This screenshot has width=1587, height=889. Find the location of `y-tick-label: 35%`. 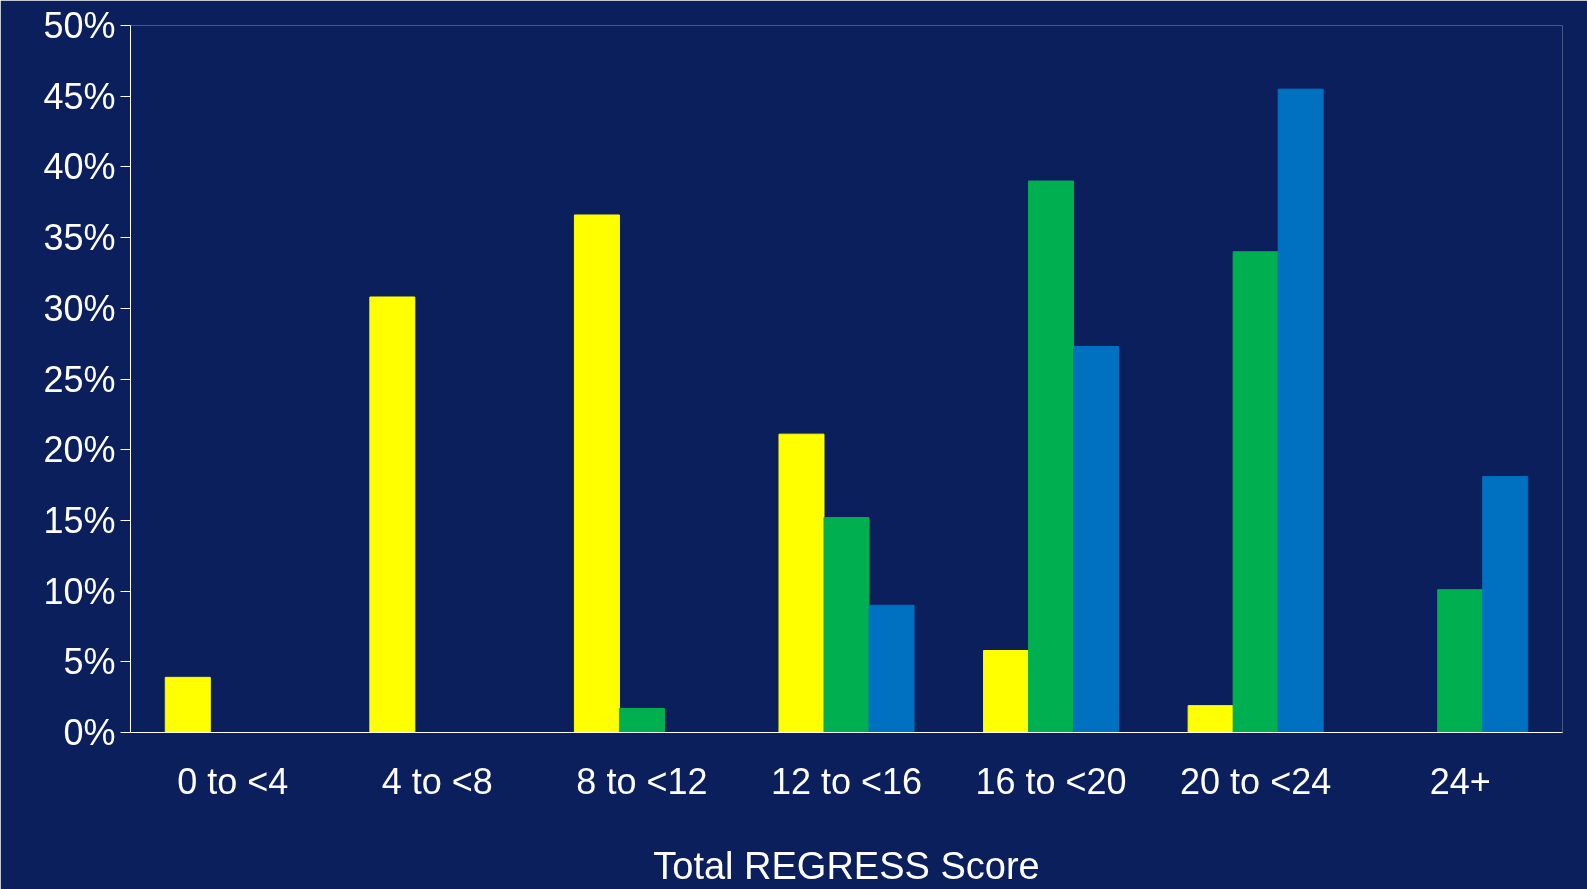

y-tick-label: 35% is located at coordinates (79, 238).